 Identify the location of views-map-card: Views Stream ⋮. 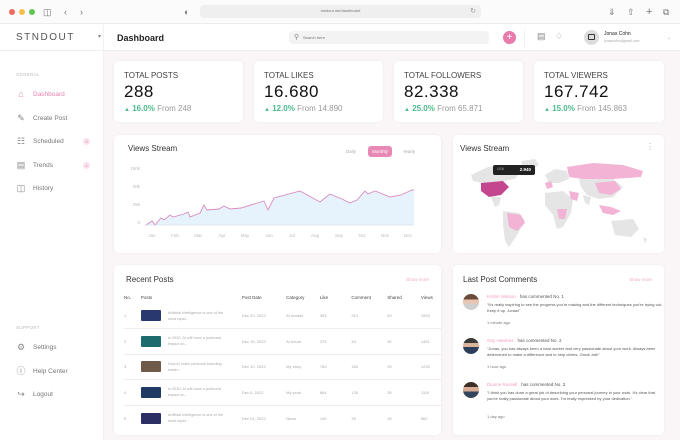
(558, 194).